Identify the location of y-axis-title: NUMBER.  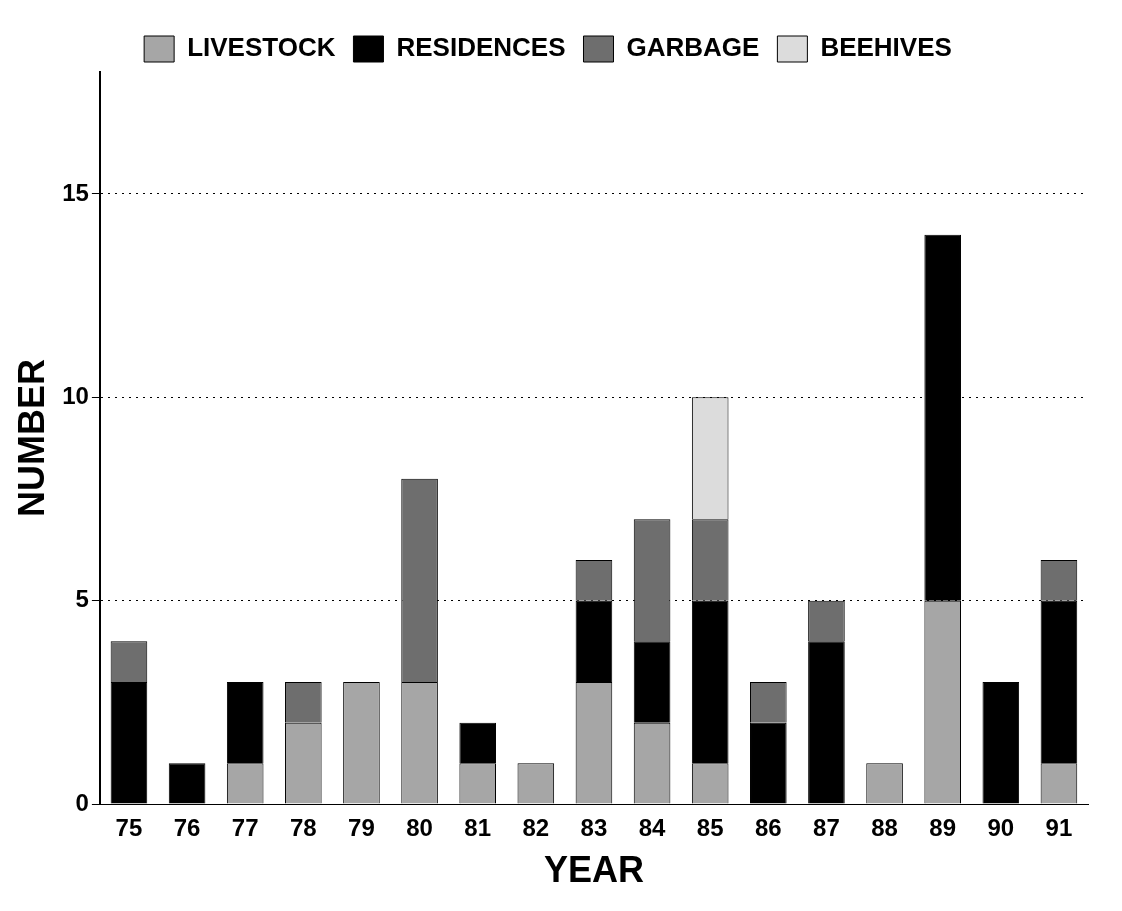
(31, 438).